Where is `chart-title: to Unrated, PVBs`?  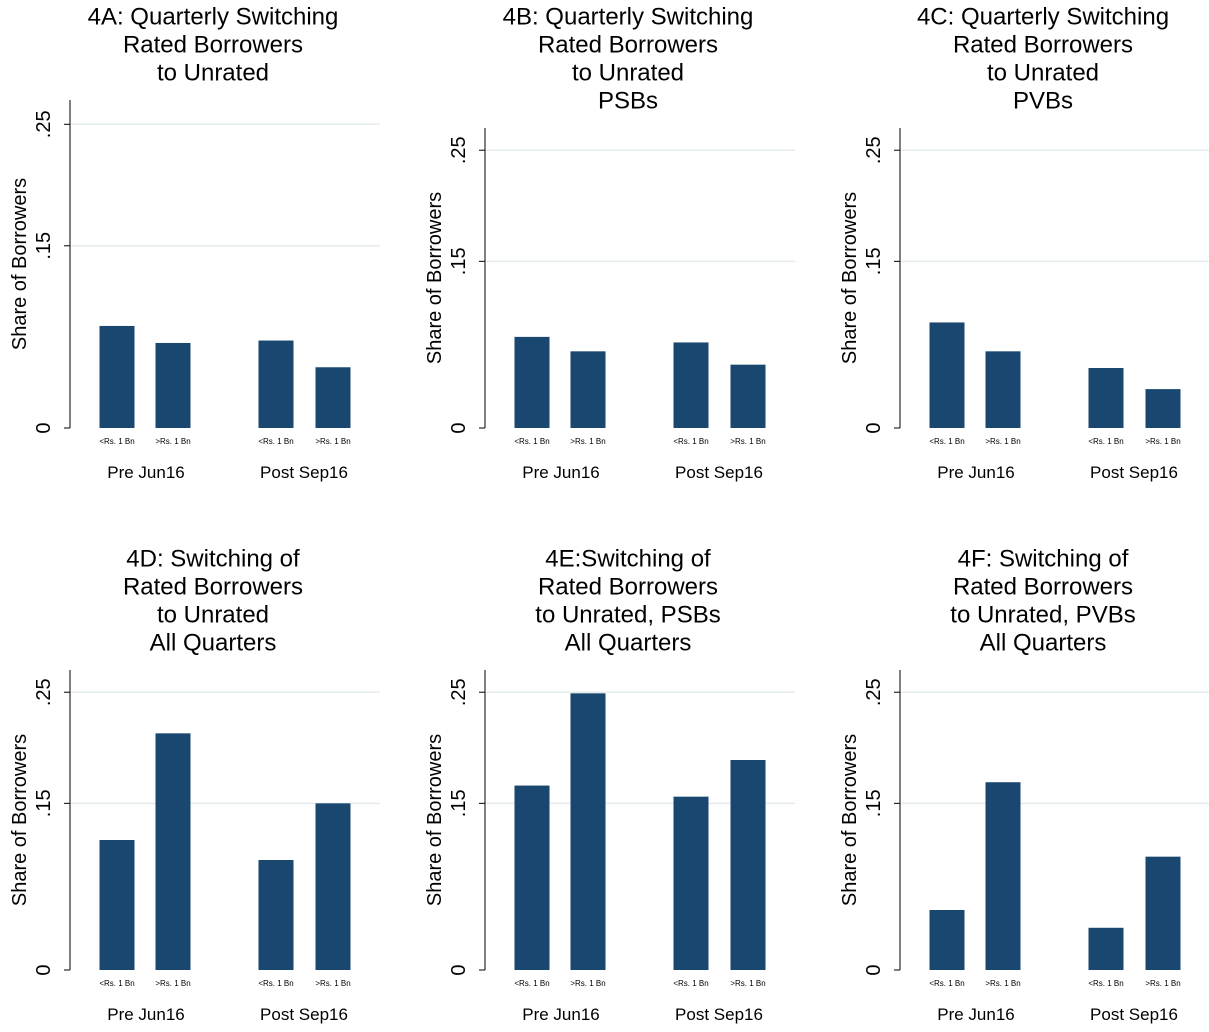
chart-title: to Unrated, PVBs is located at coordinates (1042, 614).